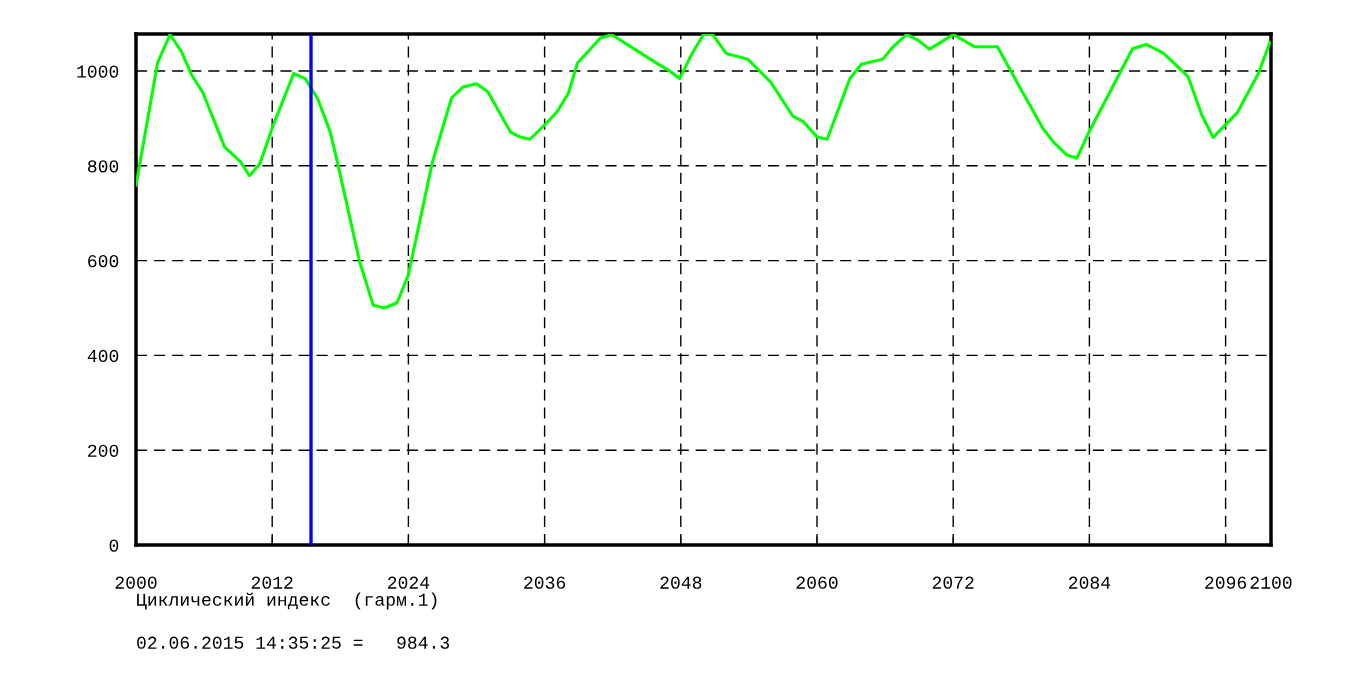  I want to click on x-tick-label: 2036, so click(545, 582).